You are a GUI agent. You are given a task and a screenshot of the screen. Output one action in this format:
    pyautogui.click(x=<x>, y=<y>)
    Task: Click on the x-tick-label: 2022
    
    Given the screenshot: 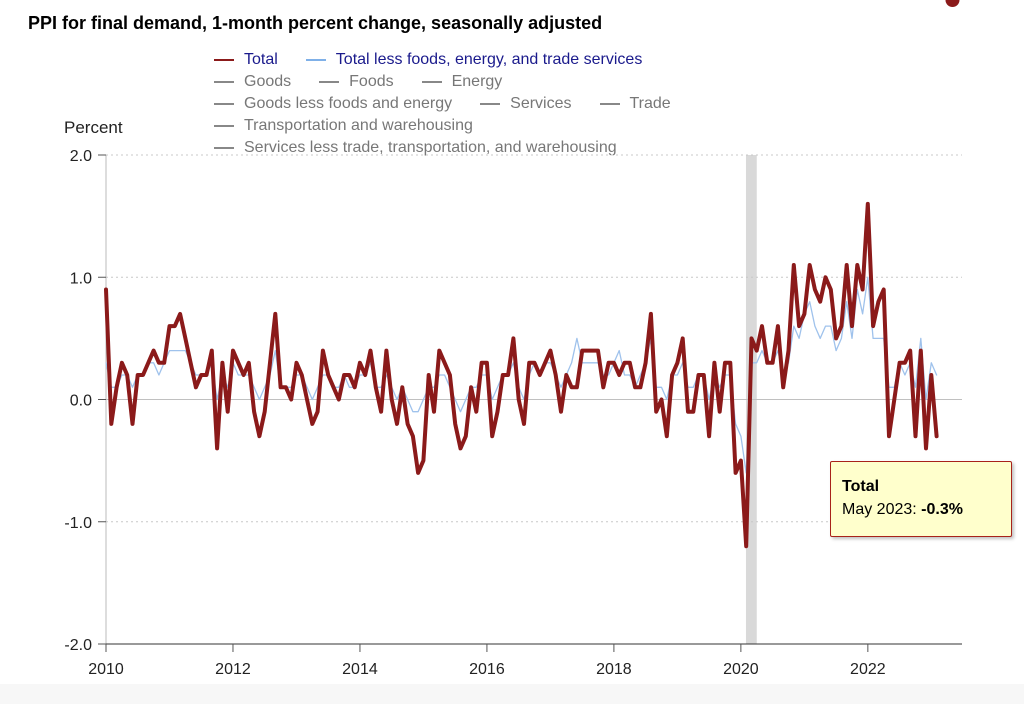 What is the action you would take?
    pyautogui.click(x=868, y=669)
    